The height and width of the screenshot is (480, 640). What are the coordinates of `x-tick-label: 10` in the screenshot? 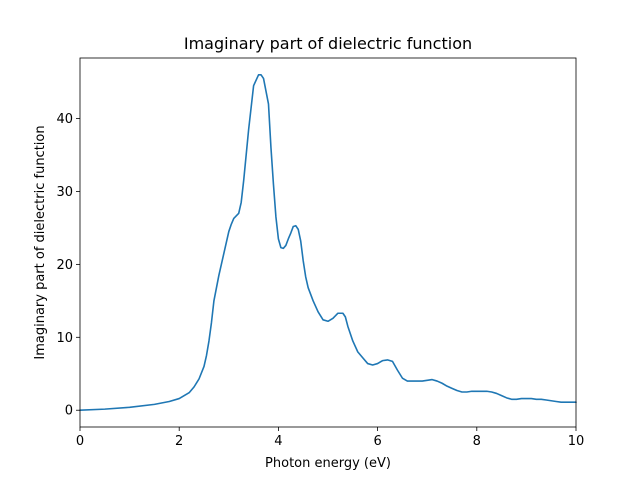 It's located at (576, 441).